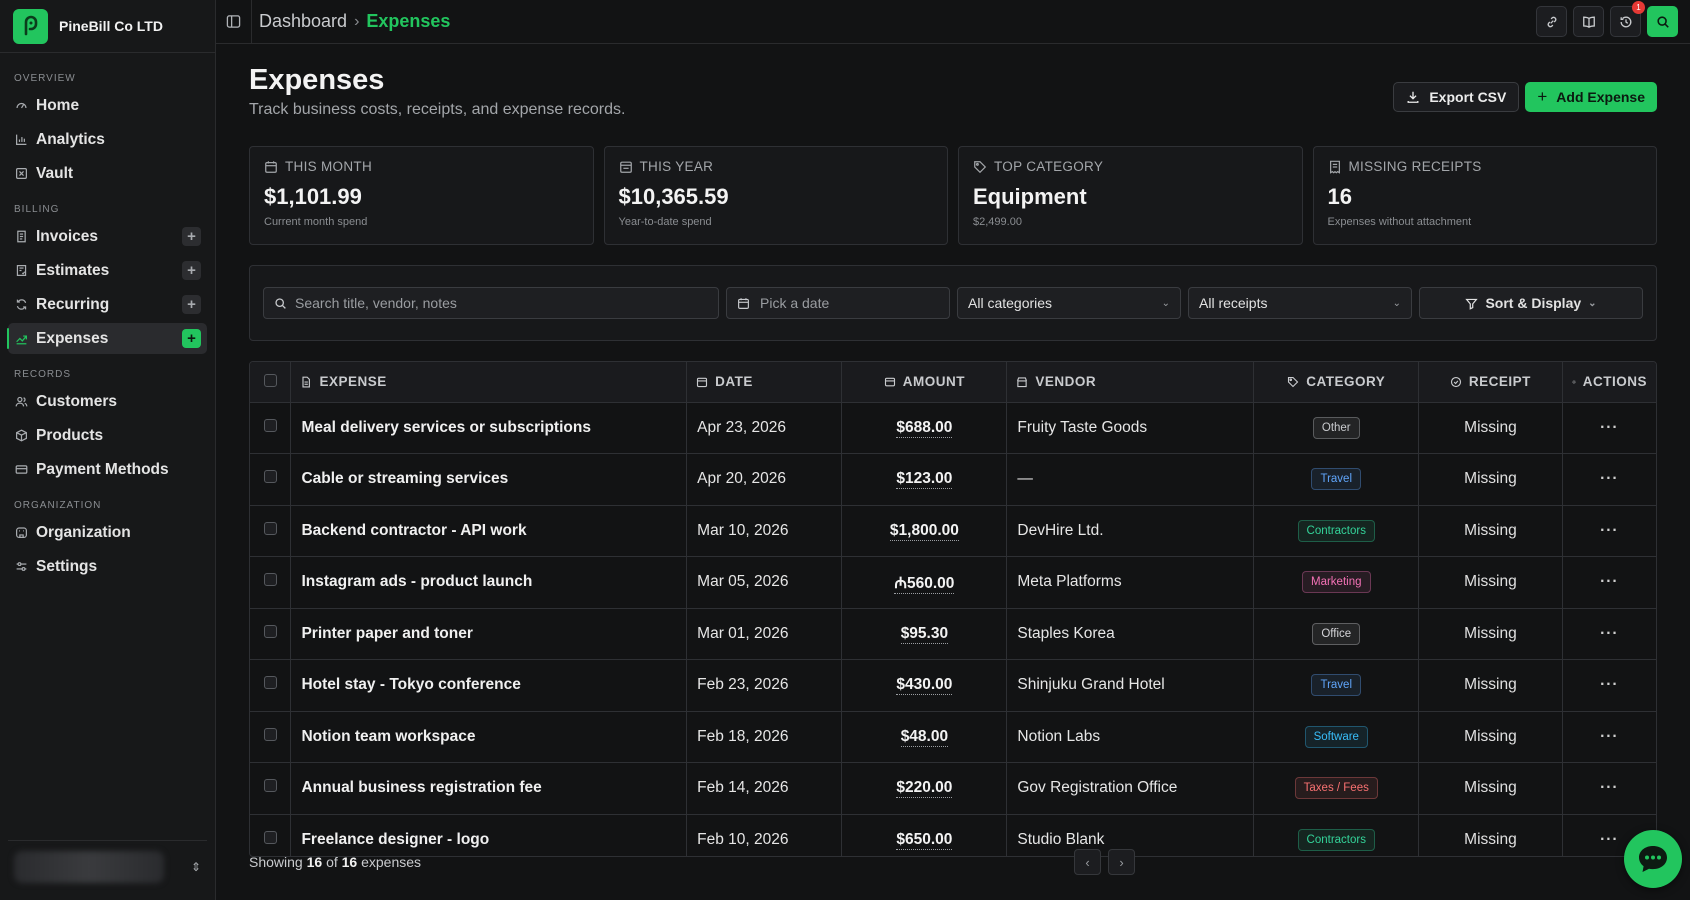 This screenshot has width=1690, height=900. Describe the element at coordinates (313, 196) in the screenshot. I see `stat-value: $1,101.99` at that location.